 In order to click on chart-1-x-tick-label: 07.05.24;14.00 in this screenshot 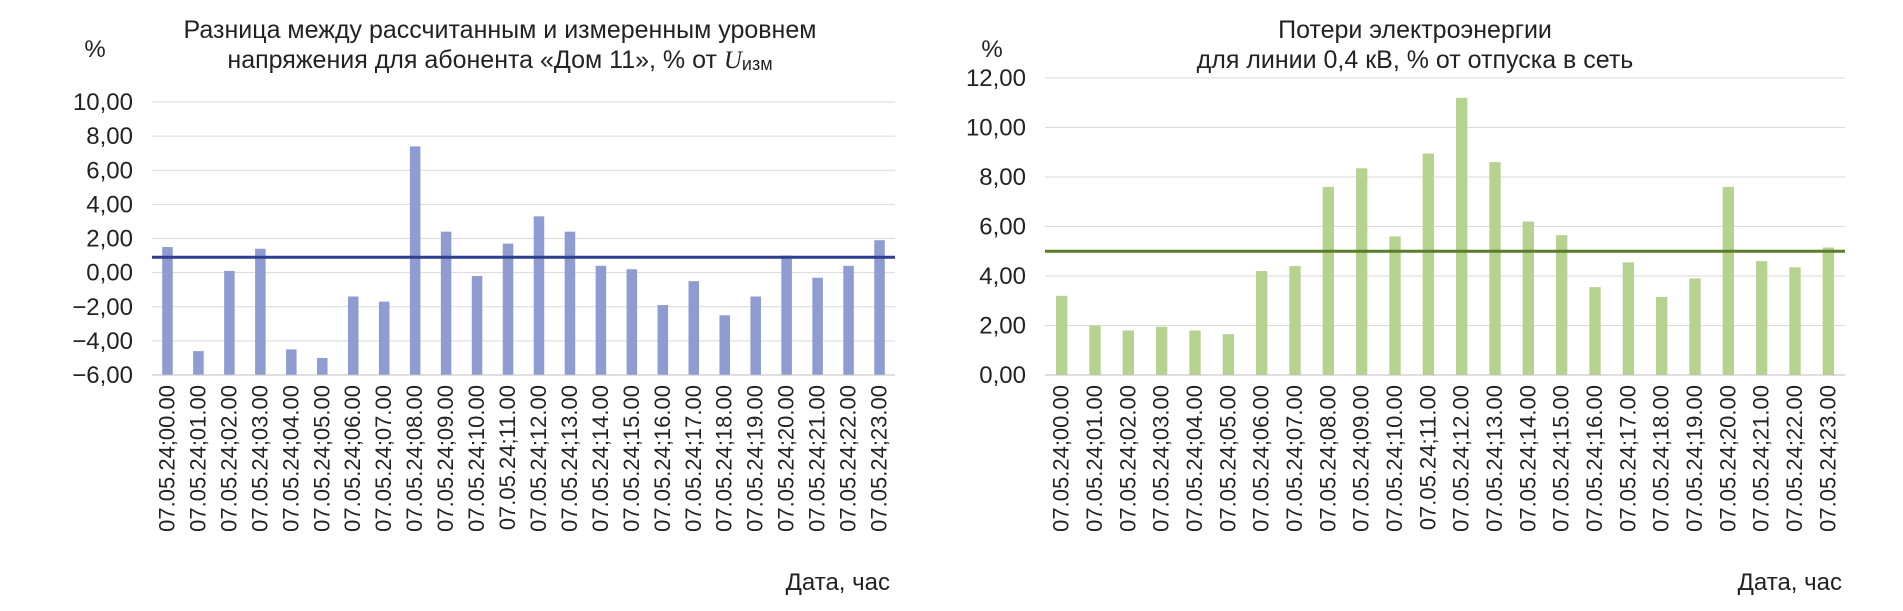, I will do `click(600, 458)`.